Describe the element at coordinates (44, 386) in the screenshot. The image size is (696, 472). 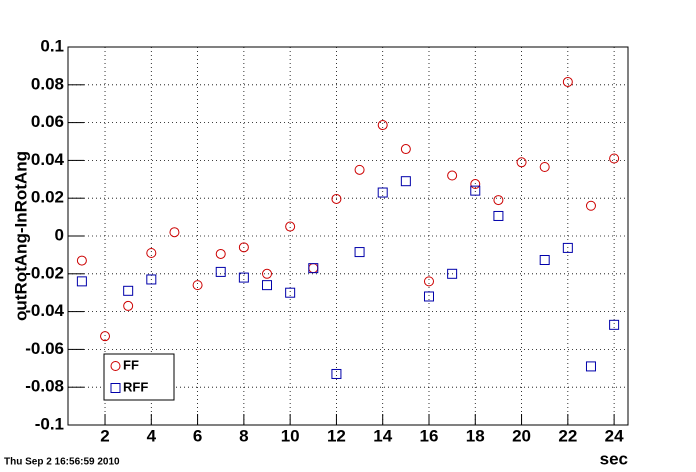
I see `y-tick-label: -0.08` at that location.